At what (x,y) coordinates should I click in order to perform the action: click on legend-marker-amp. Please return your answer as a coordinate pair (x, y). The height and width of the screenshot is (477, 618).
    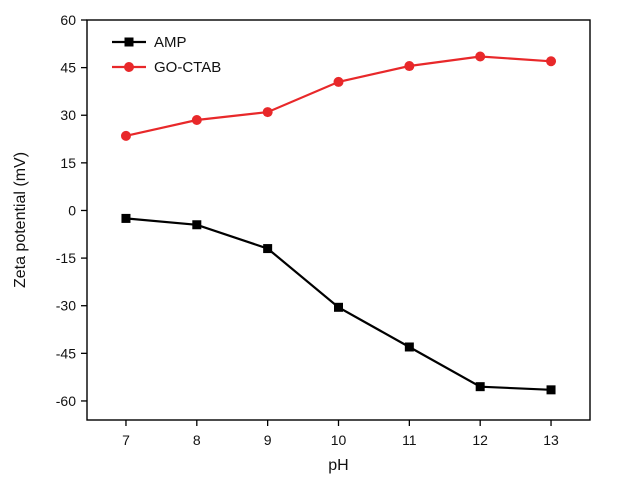
    Looking at the image, I should click on (129, 42).